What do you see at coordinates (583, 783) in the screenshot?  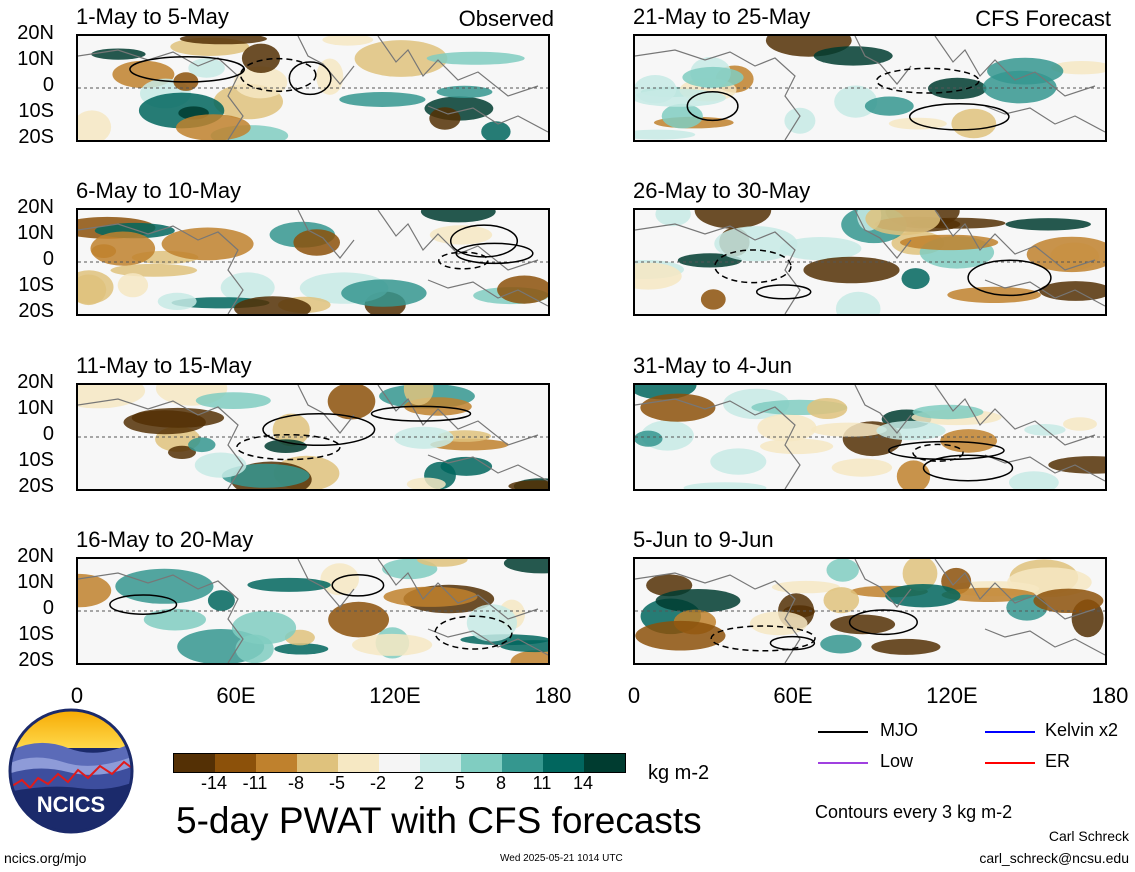 I see `colorbar-tick-label: 14` at bounding box center [583, 783].